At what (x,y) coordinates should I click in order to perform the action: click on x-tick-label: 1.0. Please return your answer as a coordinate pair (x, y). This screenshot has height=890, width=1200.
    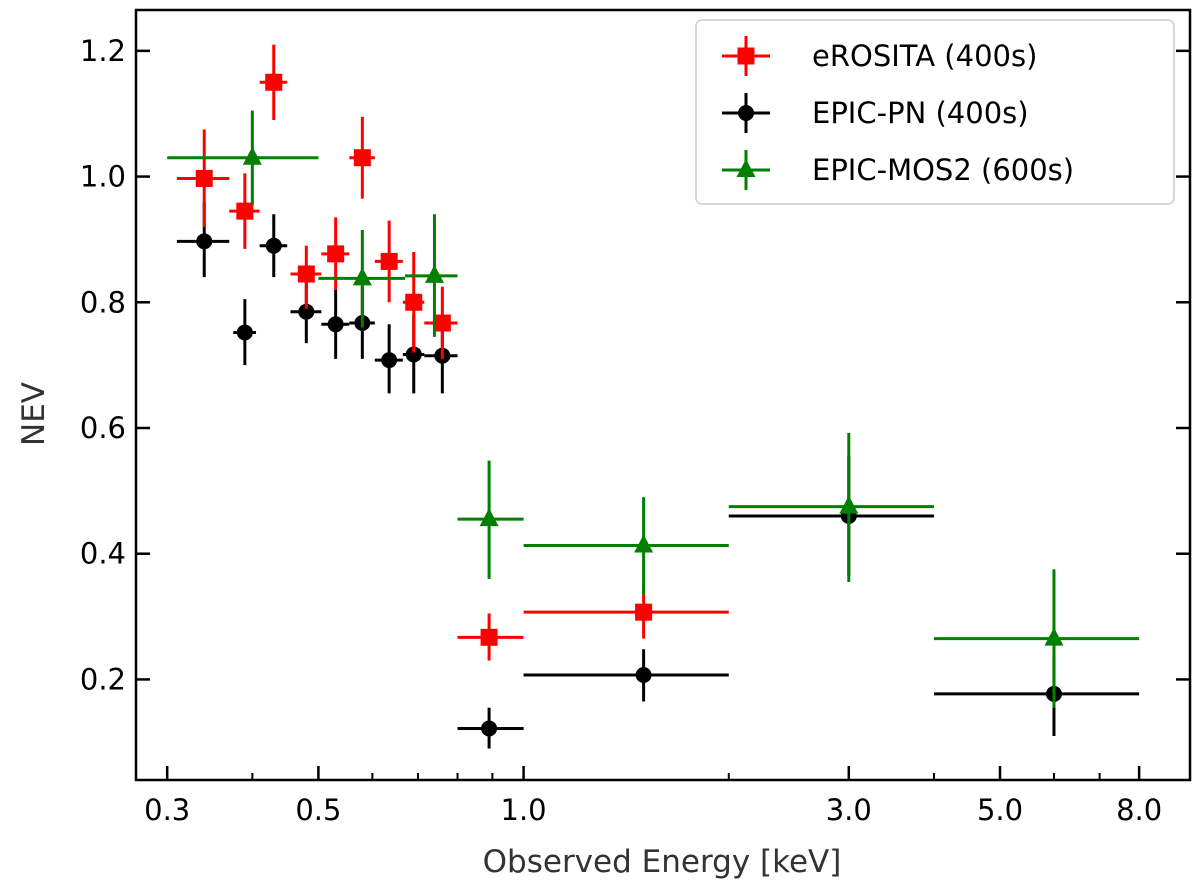
    Looking at the image, I should click on (524, 810).